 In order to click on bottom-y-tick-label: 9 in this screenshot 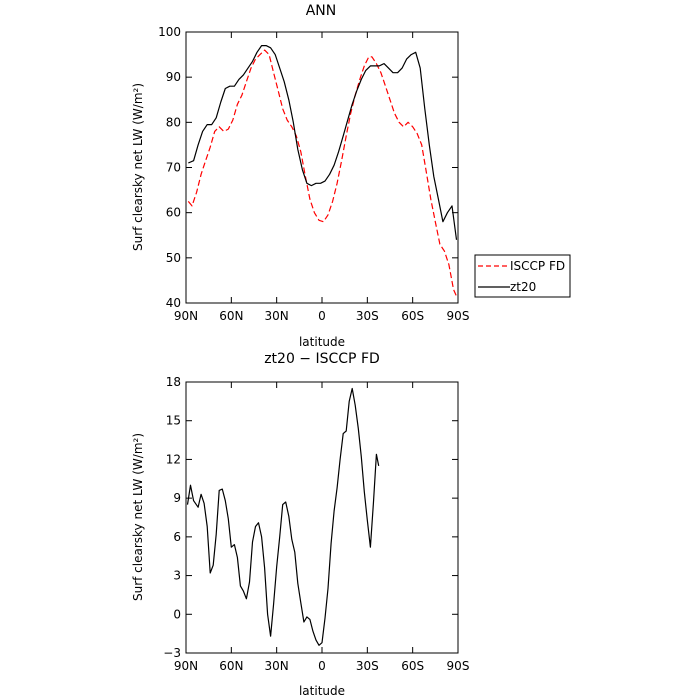, I will do `click(177, 498)`.